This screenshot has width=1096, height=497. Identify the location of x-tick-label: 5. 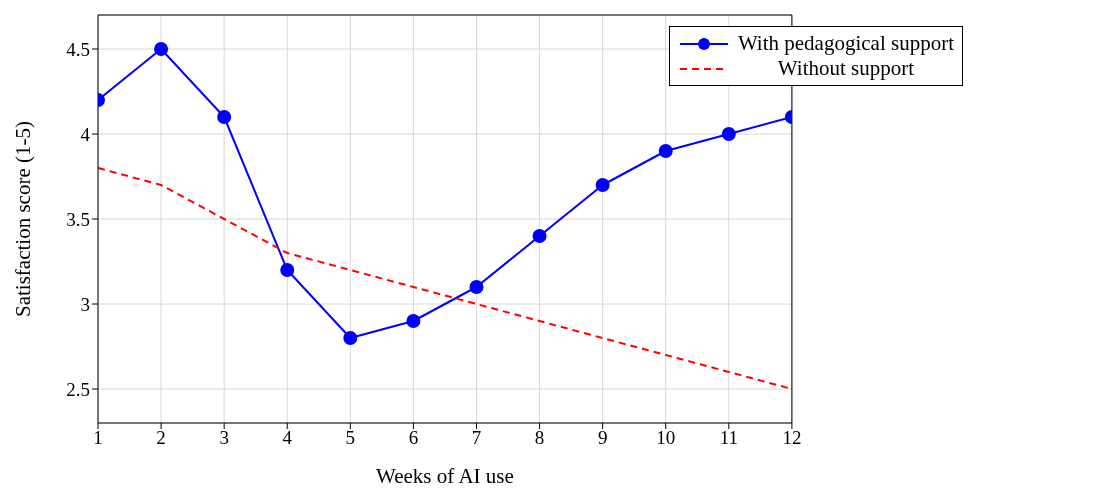
(350, 438).